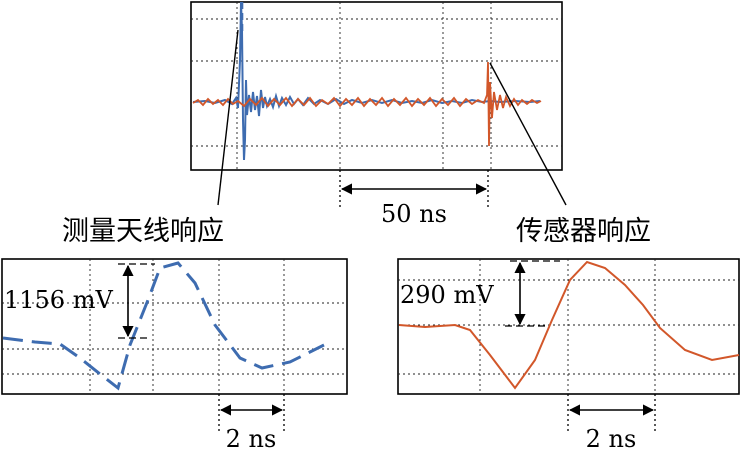 The height and width of the screenshot is (451, 741). Describe the element at coordinates (228, 117) in the screenshot. I see `antenna-callout-line` at that location.